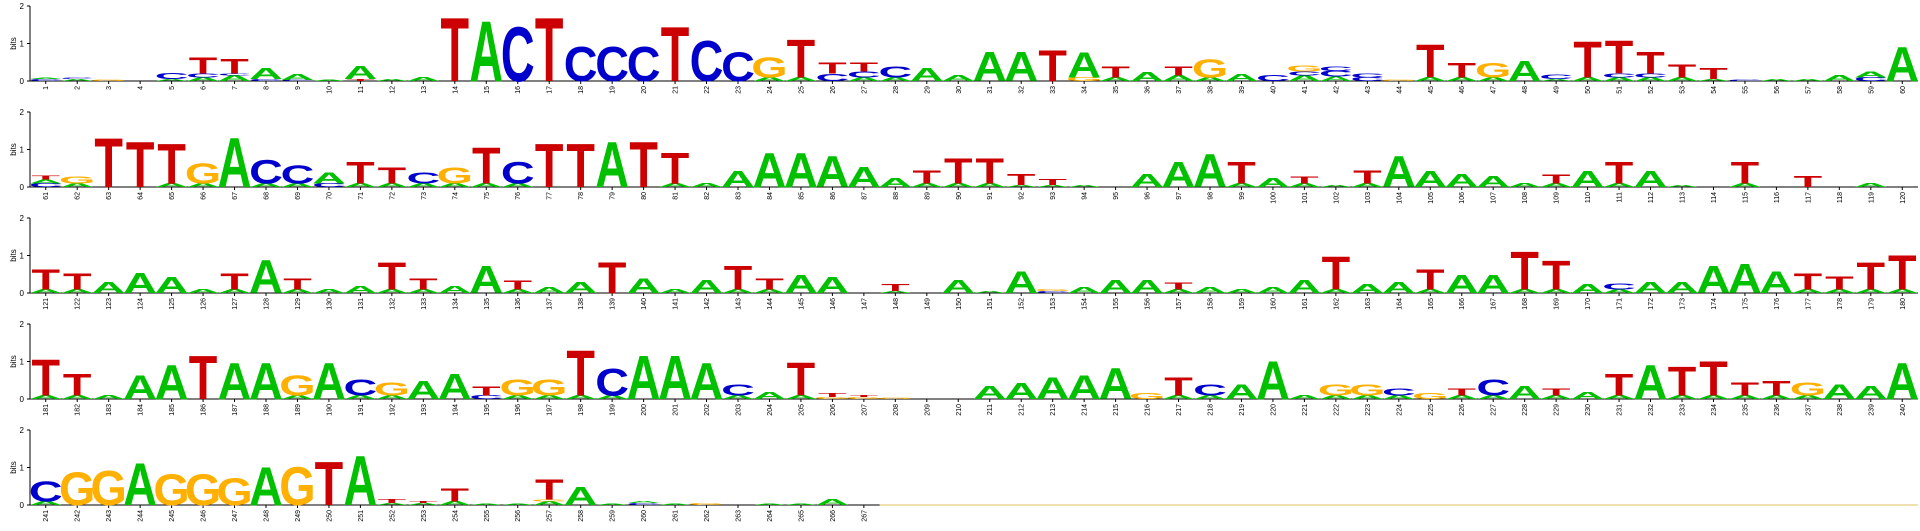 This screenshot has height=531, width=1920. I want to click on x-tick-label: 94, so click(1085, 196).